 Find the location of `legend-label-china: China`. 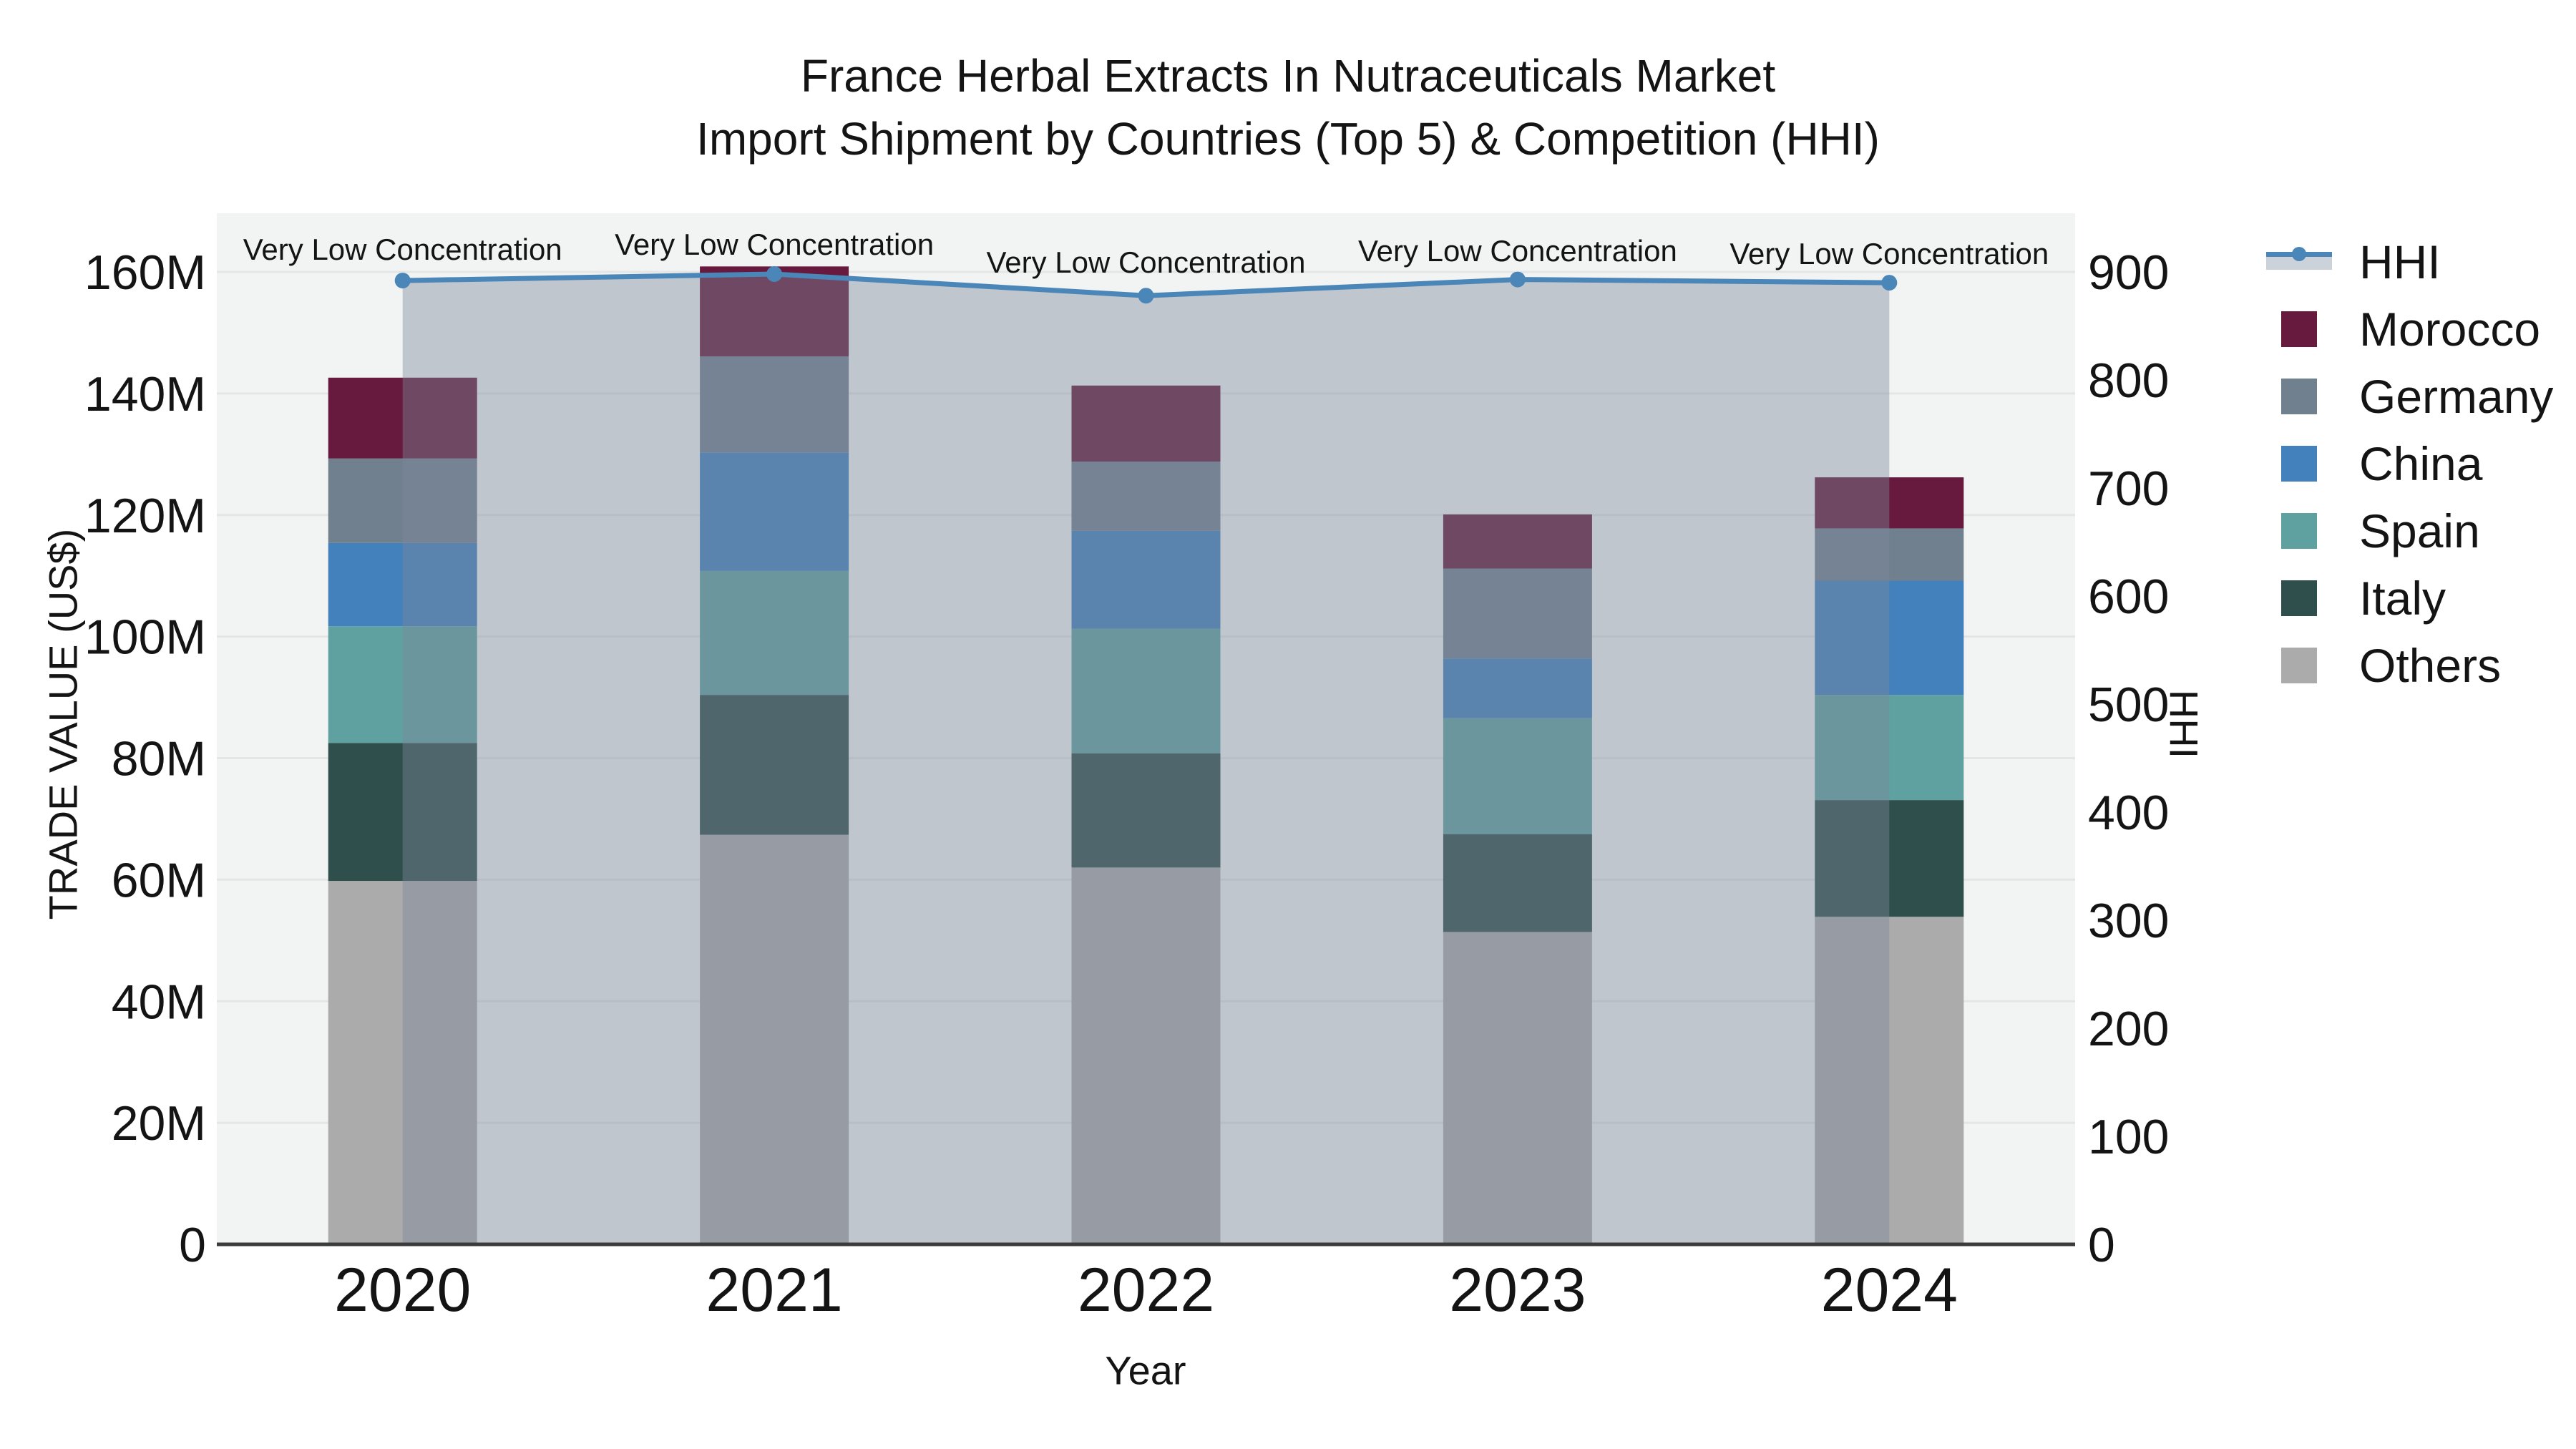

legend-label-china: China is located at coordinates (2421, 463).